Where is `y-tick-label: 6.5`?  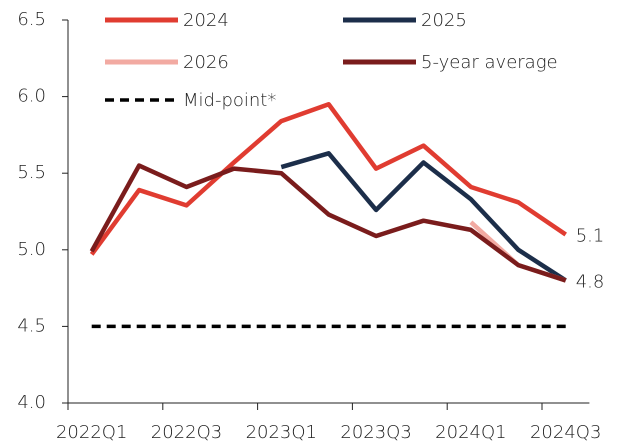
y-tick-label: 6.5 is located at coordinates (31, 19).